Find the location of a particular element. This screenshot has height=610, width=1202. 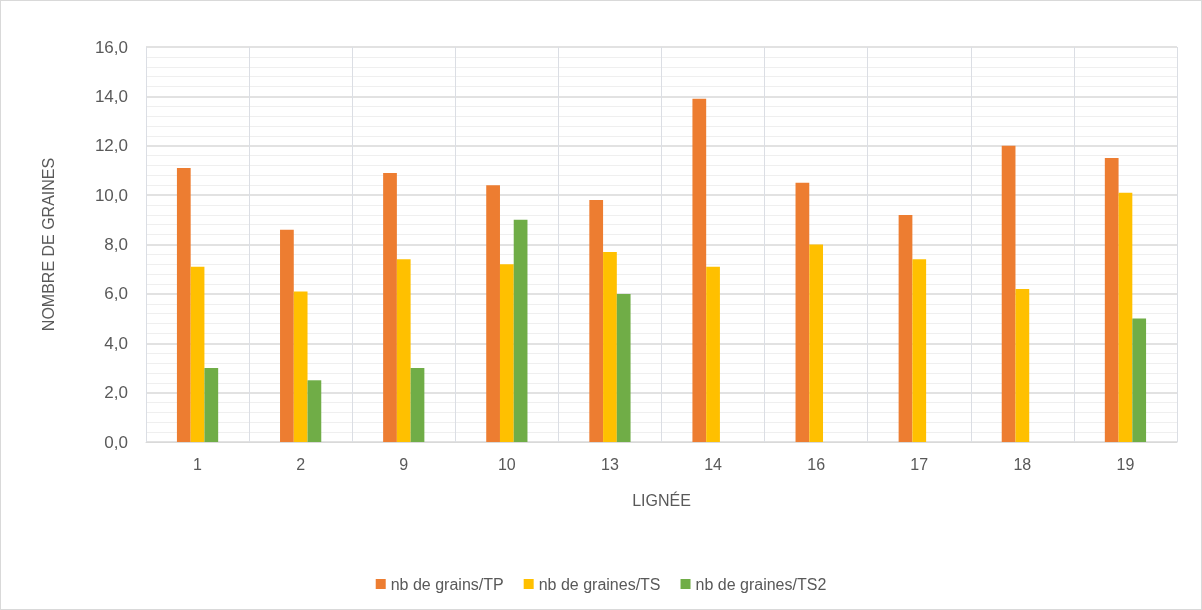

x-tick-label: 19 is located at coordinates (1125, 464).